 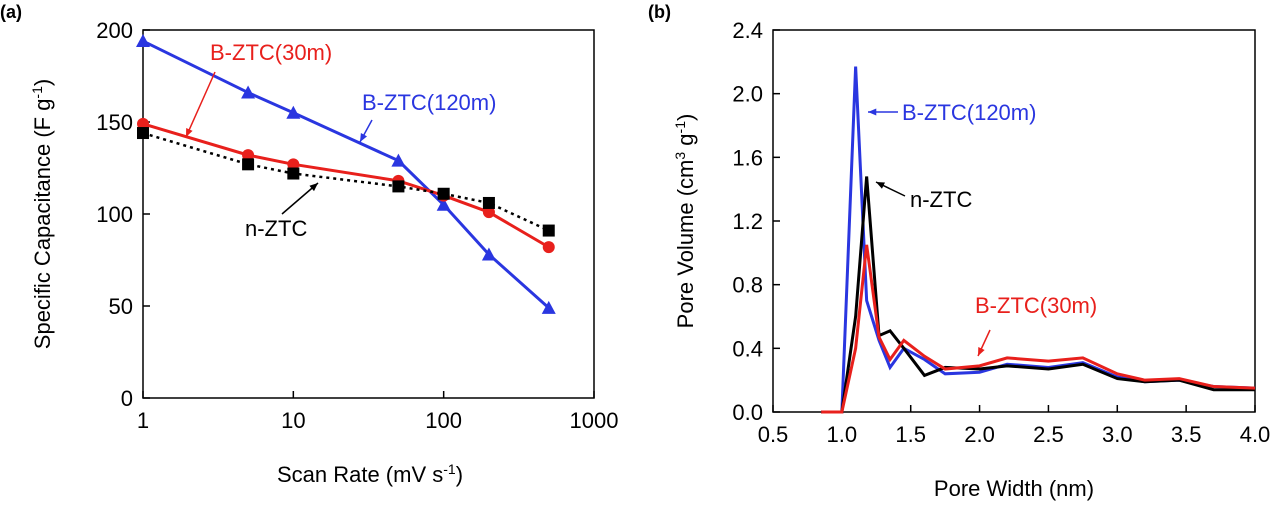 I want to click on y-tick-label: 0.0, so click(x=747, y=412).